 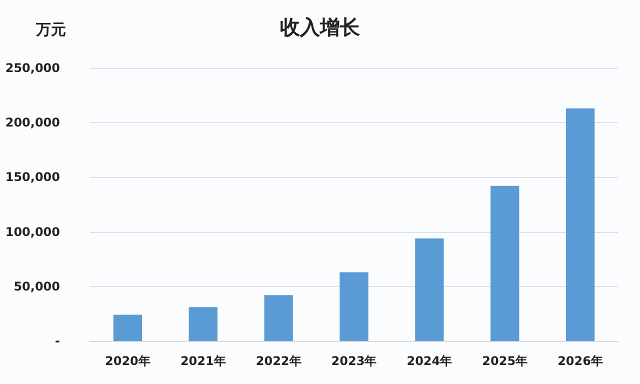 What do you see at coordinates (32, 231) in the screenshot?
I see `y-tick-label: 100,000` at bounding box center [32, 231].